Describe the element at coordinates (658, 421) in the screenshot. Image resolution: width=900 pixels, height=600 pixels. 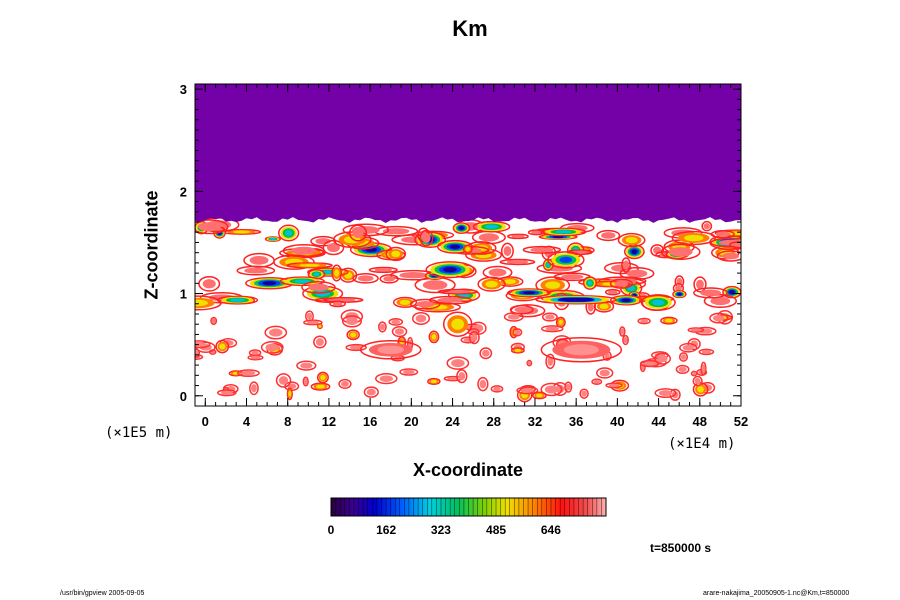
I see `x-tick-label: 44` at that location.